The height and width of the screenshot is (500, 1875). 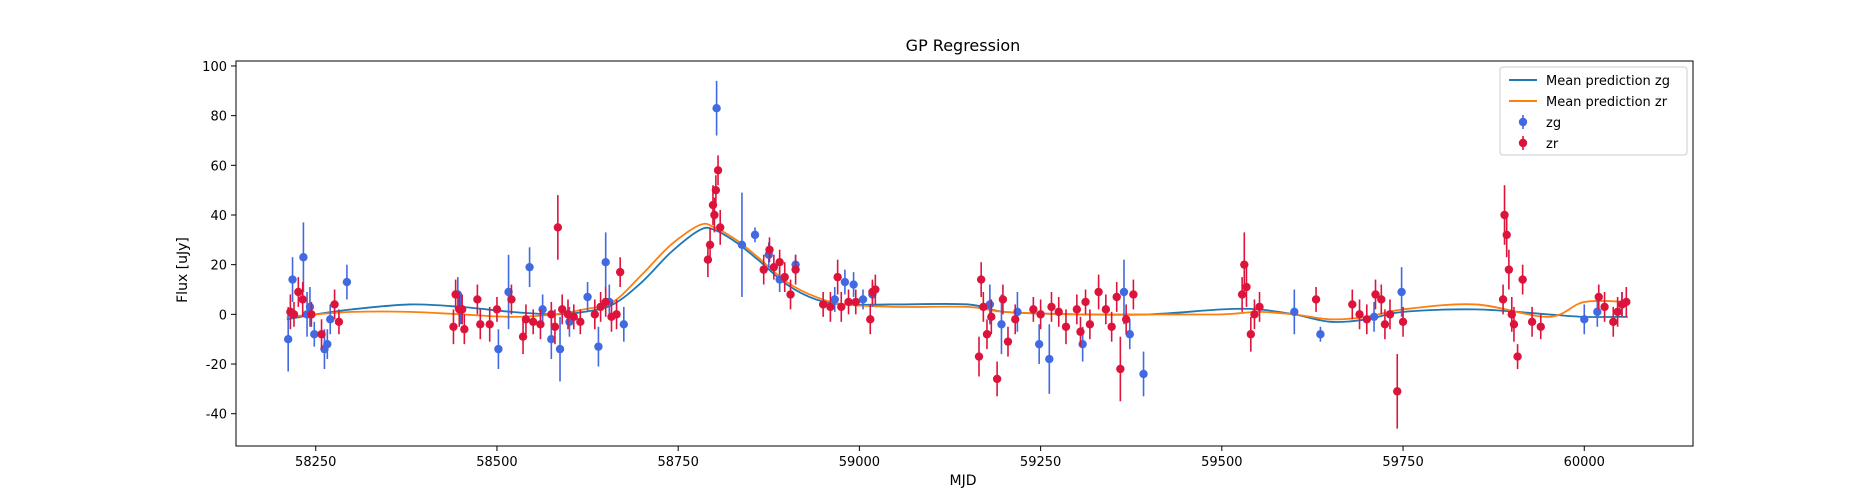 What do you see at coordinates (216, 415) in the screenshot?
I see `y-tick-label: -40` at bounding box center [216, 415].